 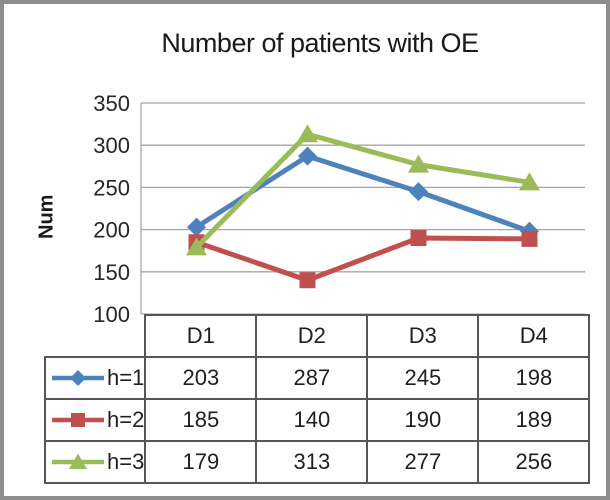 What do you see at coordinates (78, 461) in the screenshot?
I see `legend-triangle-icon` at bounding box center [78, 461].